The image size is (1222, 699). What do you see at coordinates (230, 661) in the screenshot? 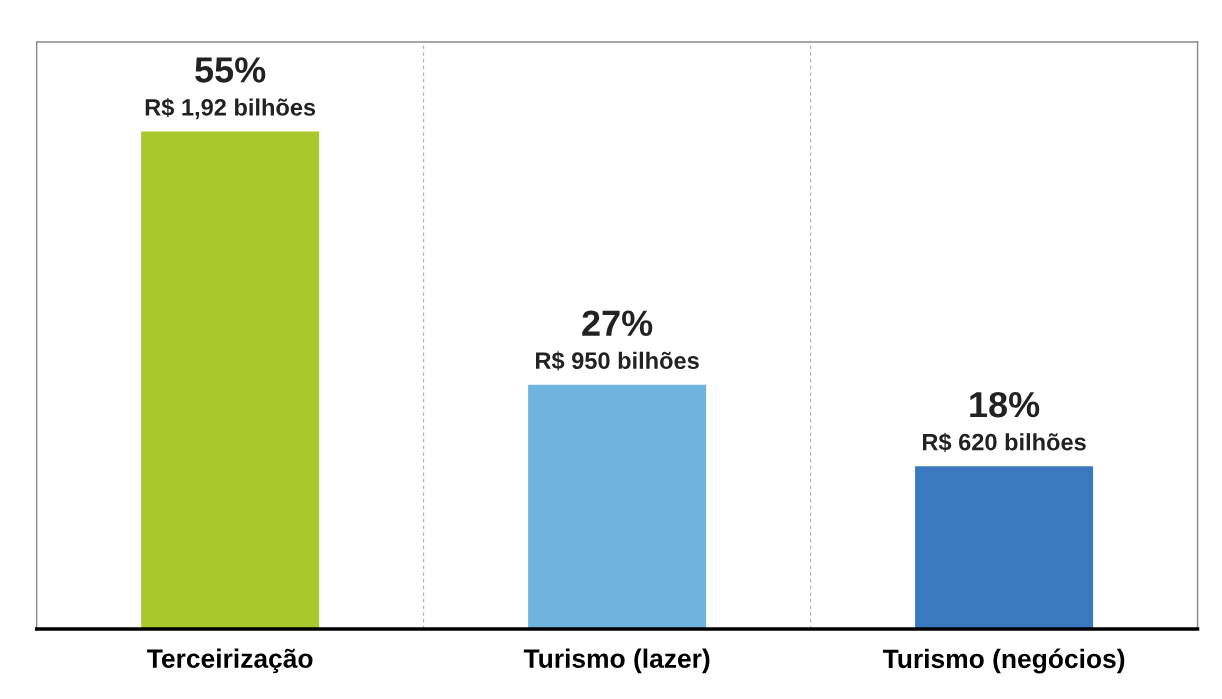
I see `x-tick-label: Terceirização` at bounding box center [230, 661].